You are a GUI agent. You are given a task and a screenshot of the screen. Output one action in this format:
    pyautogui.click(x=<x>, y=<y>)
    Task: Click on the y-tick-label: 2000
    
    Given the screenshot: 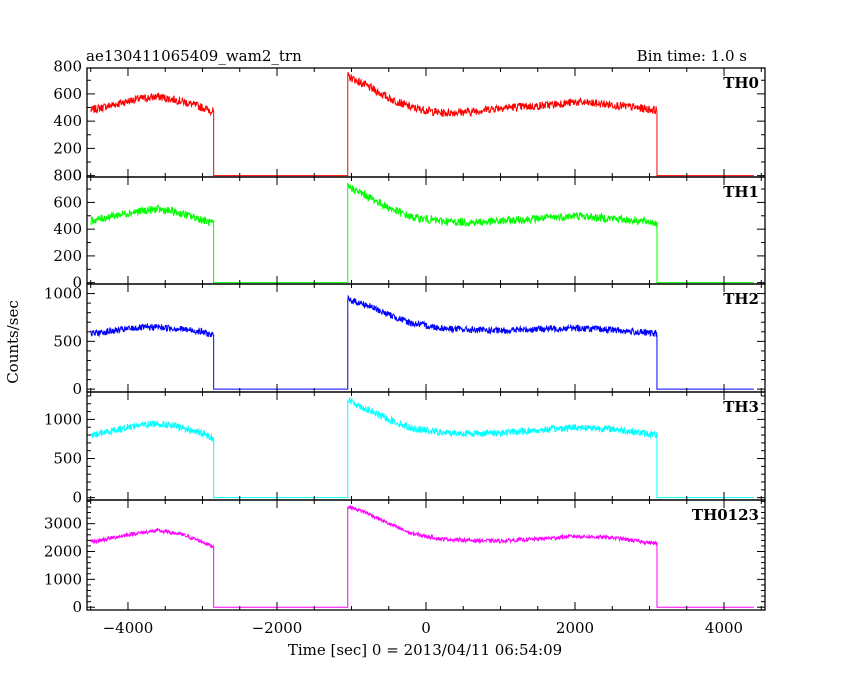 What is the action you would take?
    pyautogui.click(x=63, y=552)
    